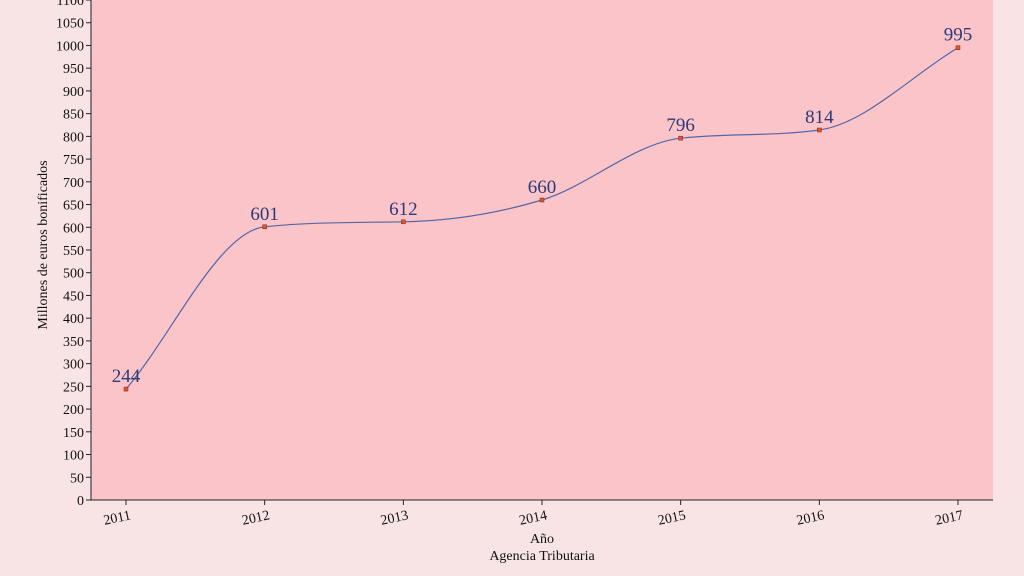 The height and width of the screenshot is (576, 1024). What do you see at coordinates (73, 228) in the screenshot?
I see `y-tick-label: 600` at bounding box center [73, 228].